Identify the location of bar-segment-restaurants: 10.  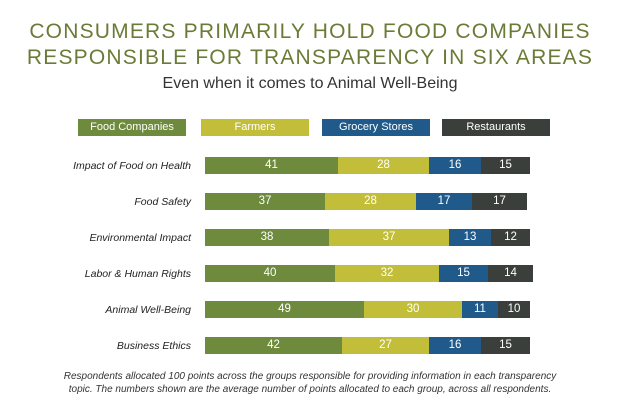
(514, 309).